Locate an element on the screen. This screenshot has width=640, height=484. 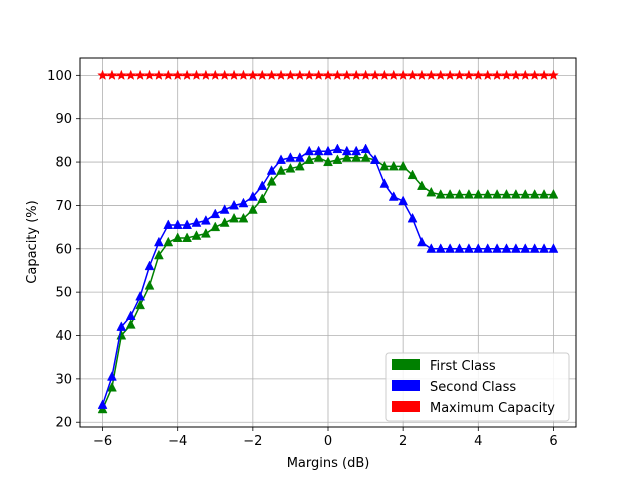
legend-label-maximum-capacity: Maximum Capacity is located at coordinates (492, 408).